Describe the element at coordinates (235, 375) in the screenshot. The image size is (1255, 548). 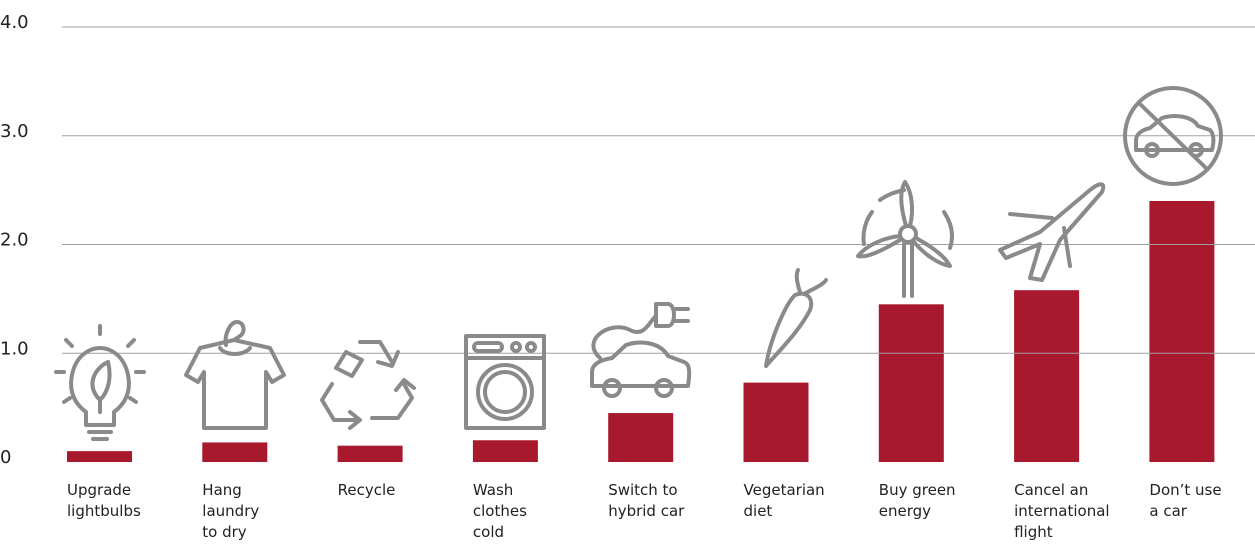
I see `icon-shirt` at that location.